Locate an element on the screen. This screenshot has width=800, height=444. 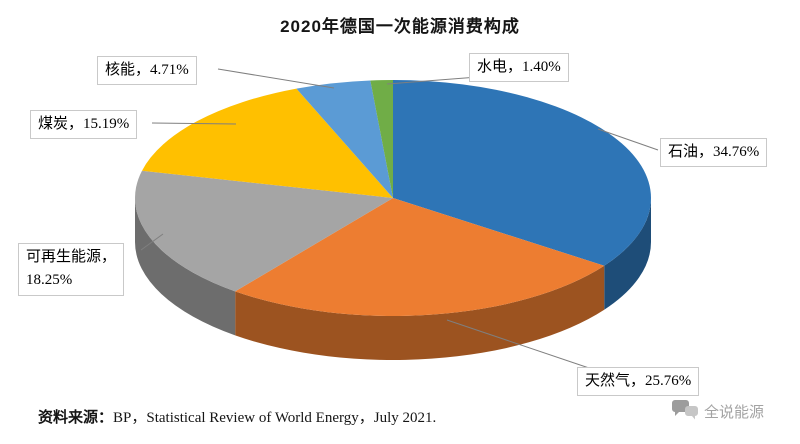
pie-data-label: 核能，4.71% is located at coordinates (147, 71).